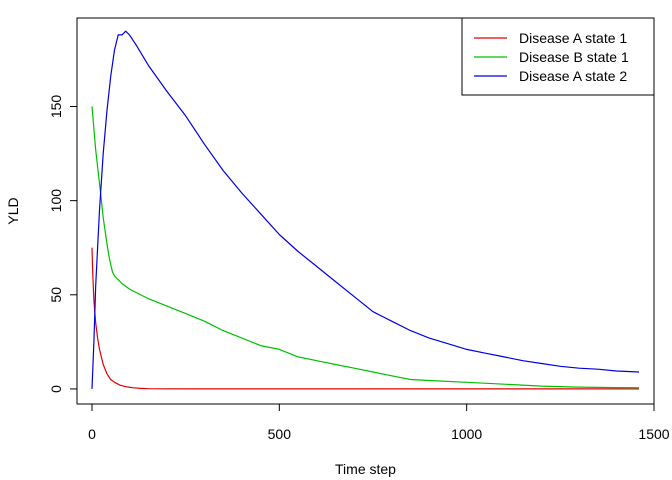 This screenshot has height=480, width=672. What do you see at coordinates (379, 422) in the screenshot?
I see `x-axis: 0 500 1000 1500` at bounding box center [379, 422].